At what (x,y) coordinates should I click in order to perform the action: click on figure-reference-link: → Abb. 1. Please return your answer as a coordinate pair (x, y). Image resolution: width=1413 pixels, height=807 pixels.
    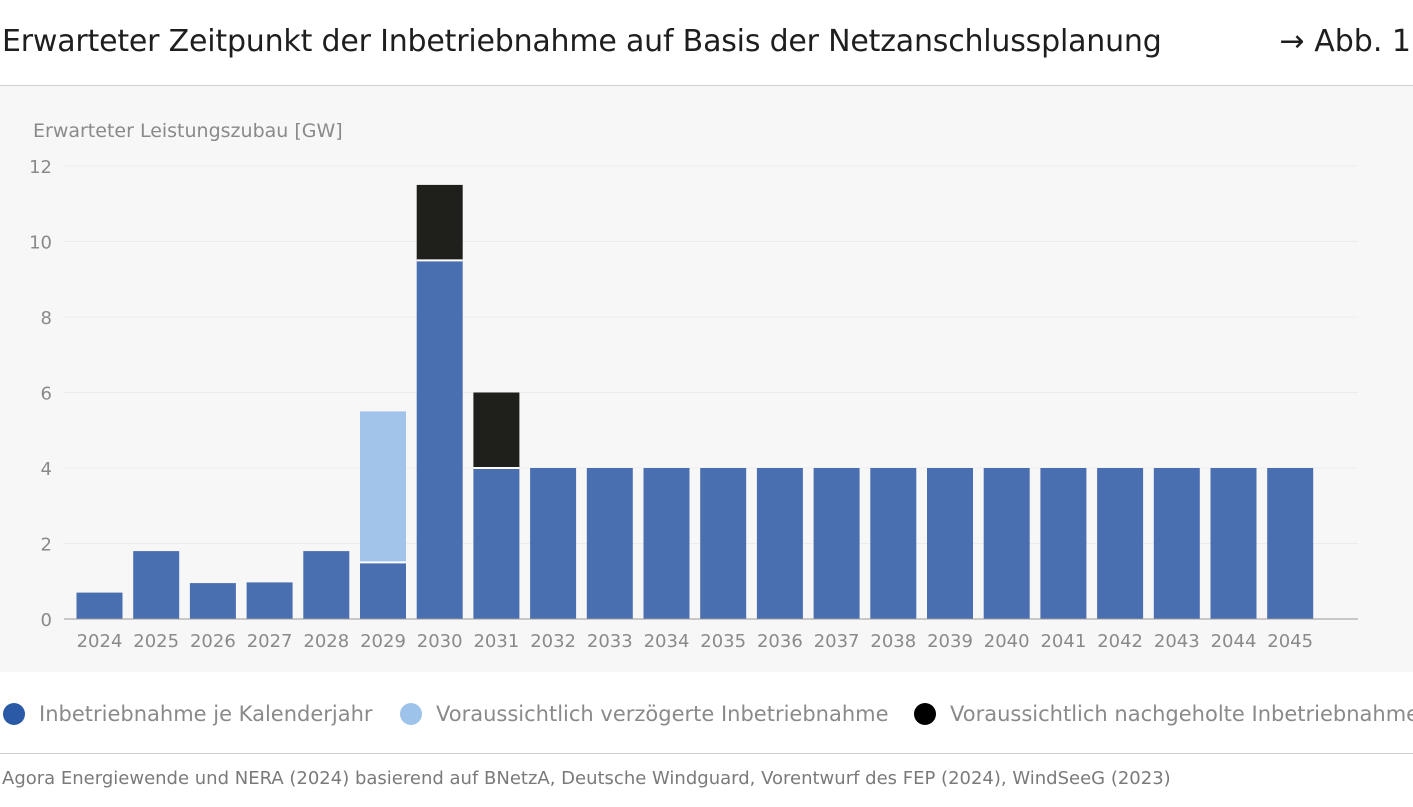
    Looking at the image, I should click on (1345, 41).